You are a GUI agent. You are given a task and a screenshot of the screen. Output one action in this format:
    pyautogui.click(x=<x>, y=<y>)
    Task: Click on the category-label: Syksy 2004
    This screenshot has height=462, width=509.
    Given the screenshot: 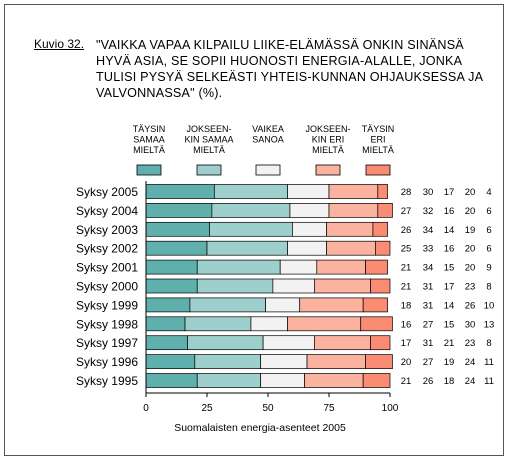 What is the action you would take?
    pyautogui.click(x=107, y=211)
    